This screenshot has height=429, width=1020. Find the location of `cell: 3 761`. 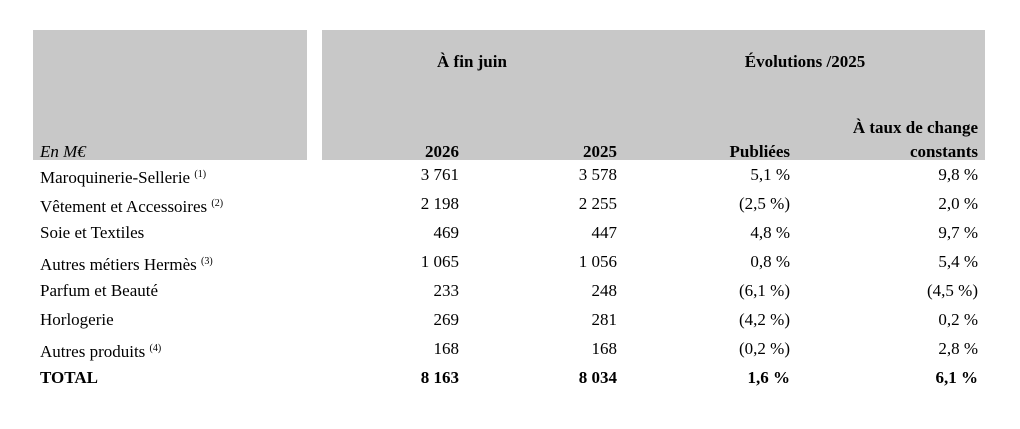

cell: 3 761 is located at coordinates (439, 174).